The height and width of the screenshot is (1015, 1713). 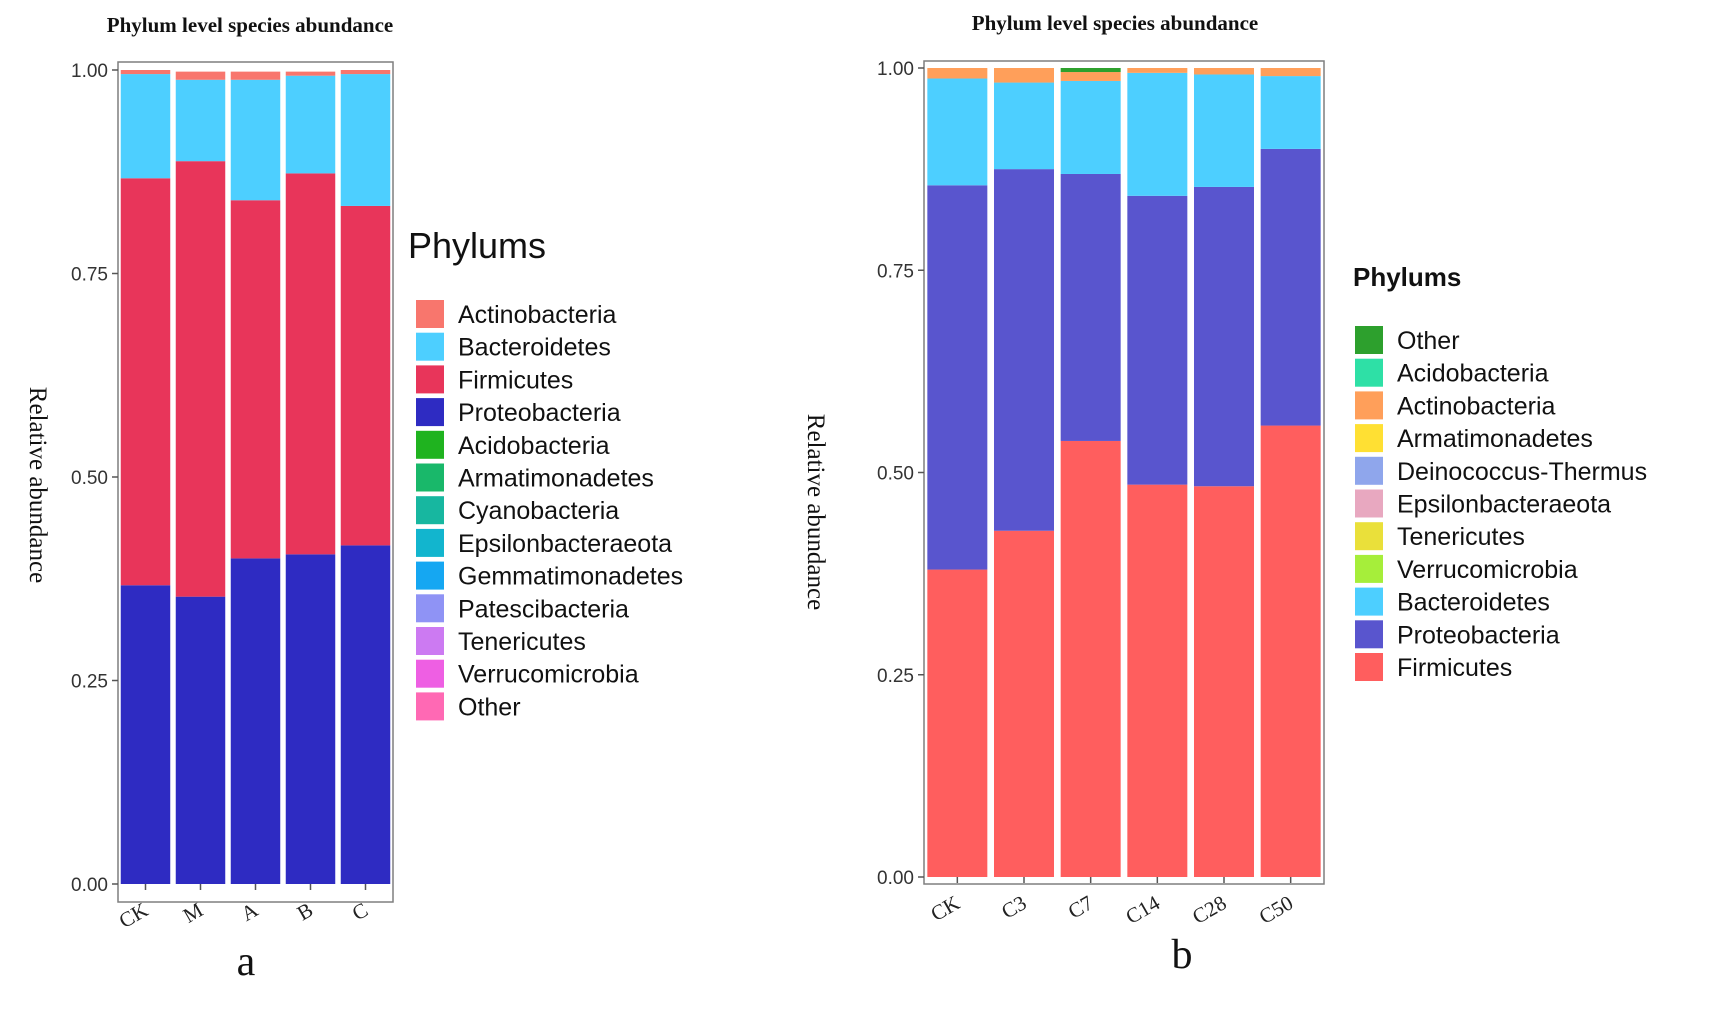 What do you see at coordinates (365, 72) in the screenshot?
I see `chart-a-bar-c-actinobacteria` at bounding box center [365, 72].